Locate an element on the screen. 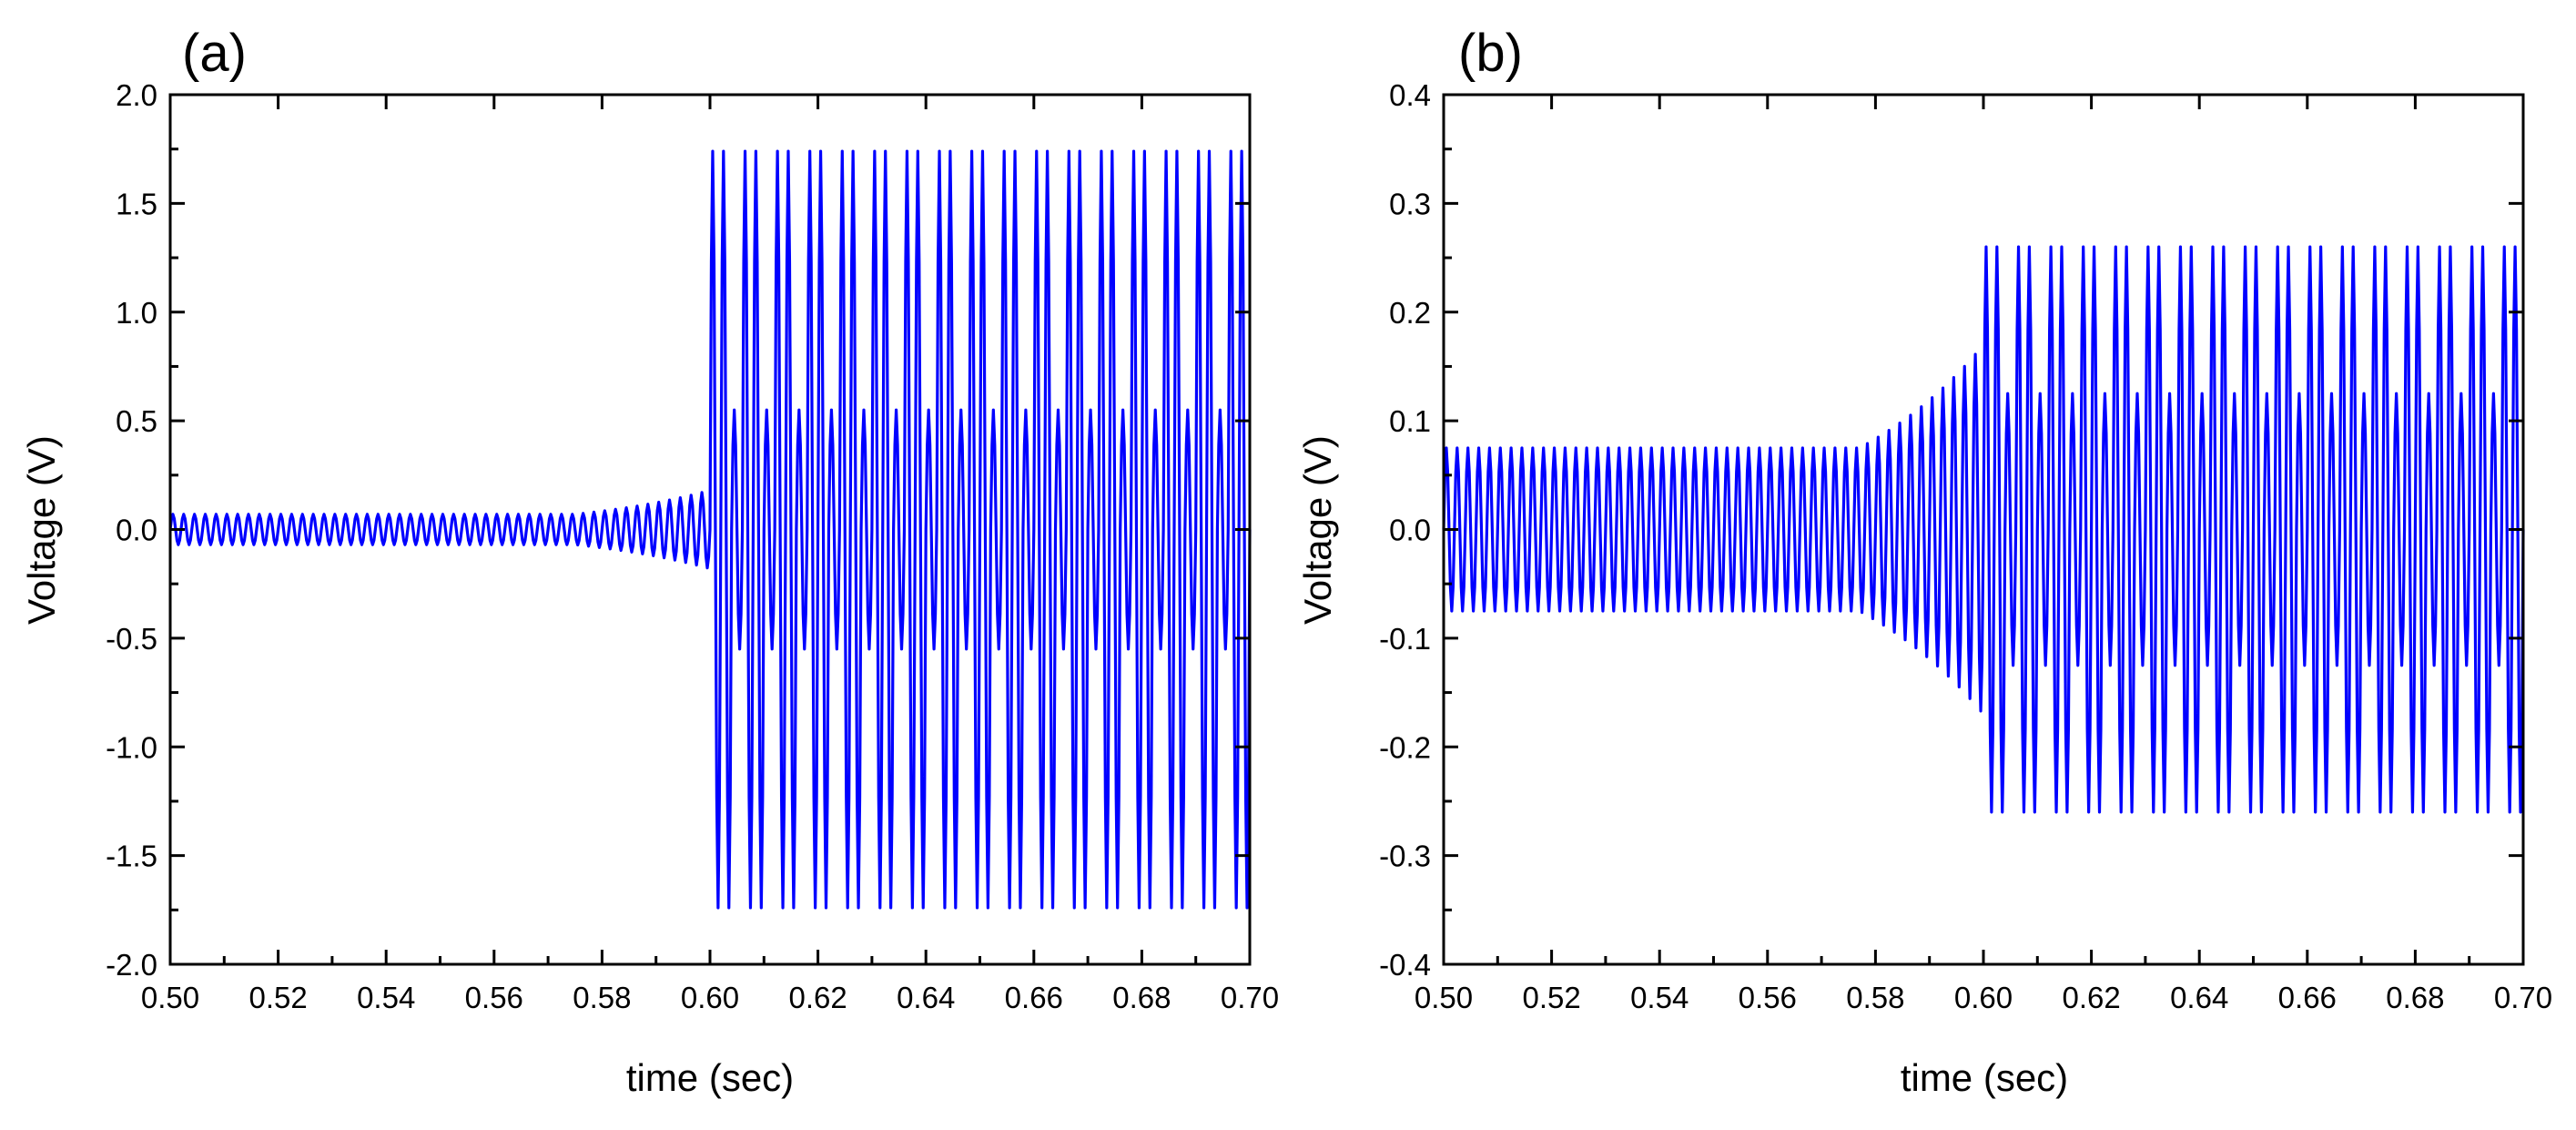 The image size is (2576, 1130). y-tick-label: 0.4 is located at coordinates (1410, 95).